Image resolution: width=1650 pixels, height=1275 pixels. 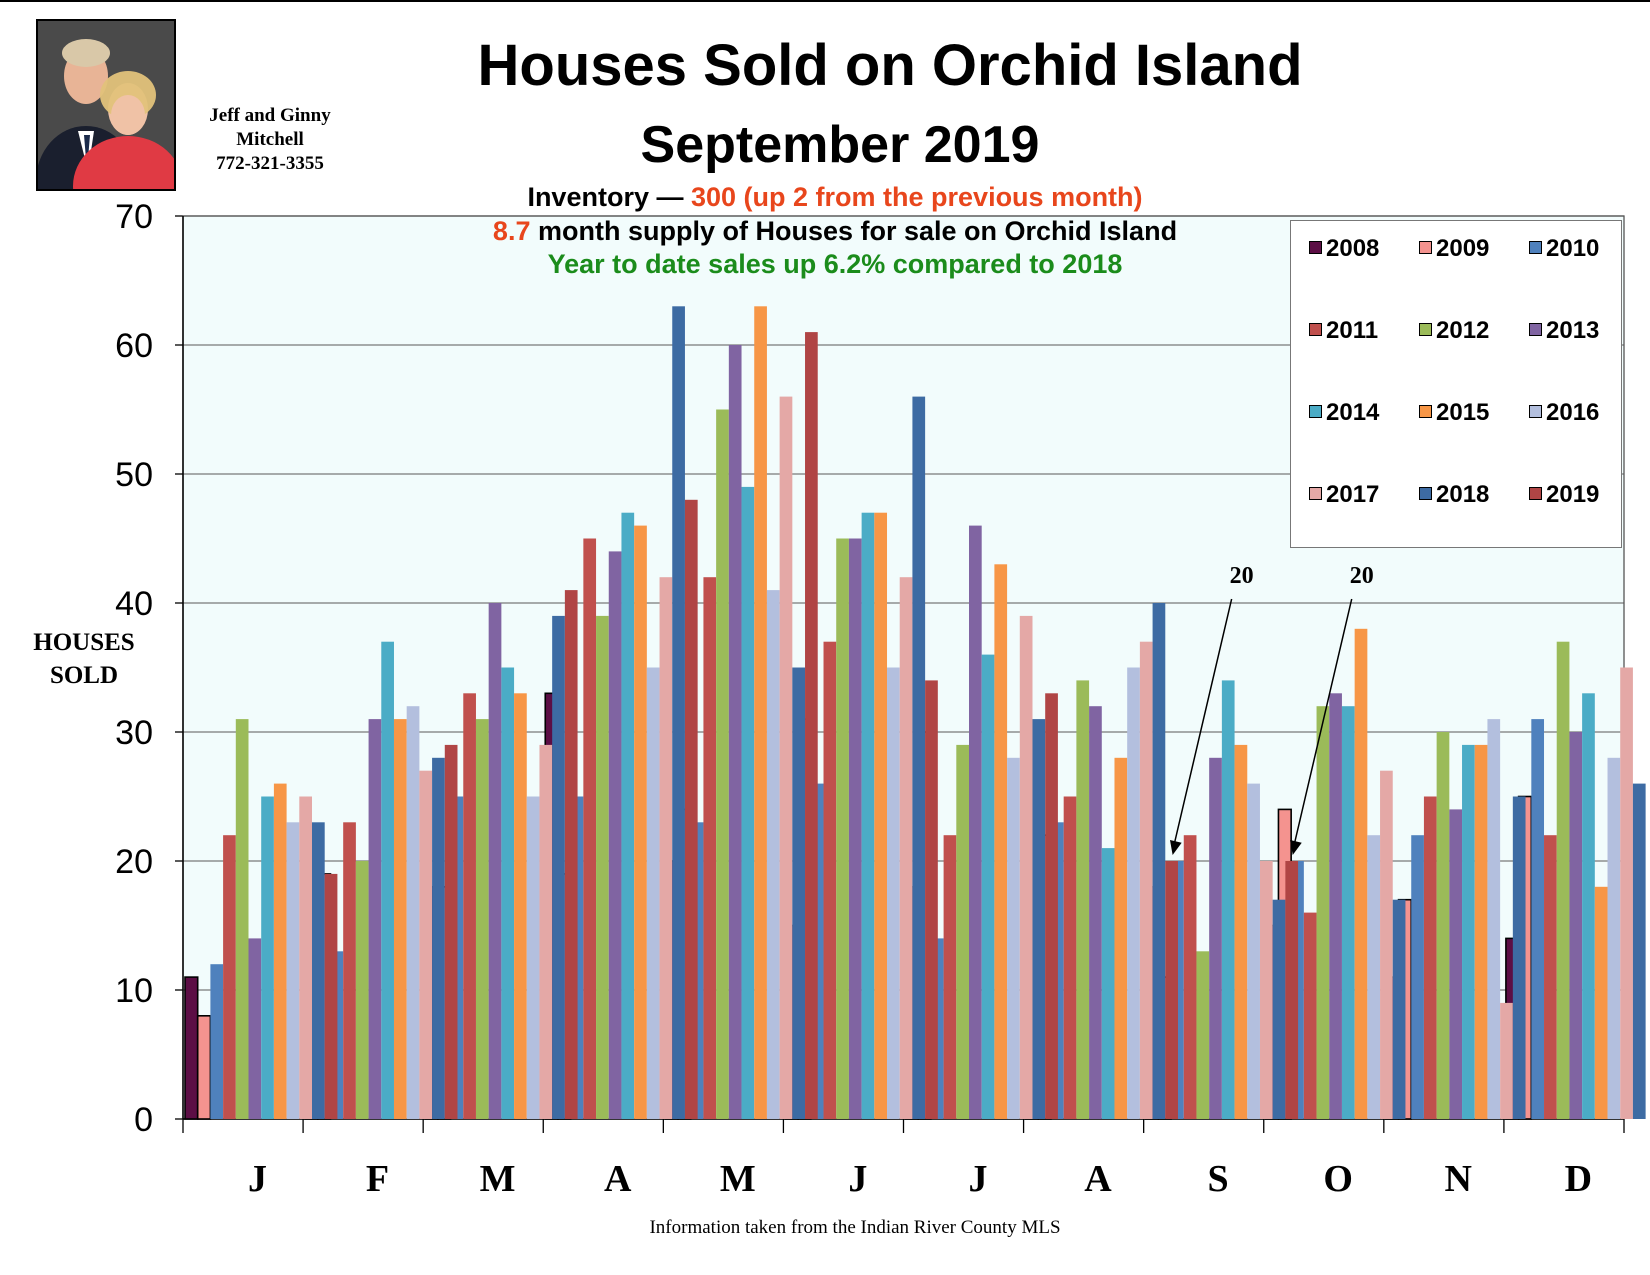 I want to click on y-tick-label: 50, so click(x=134, y=475).